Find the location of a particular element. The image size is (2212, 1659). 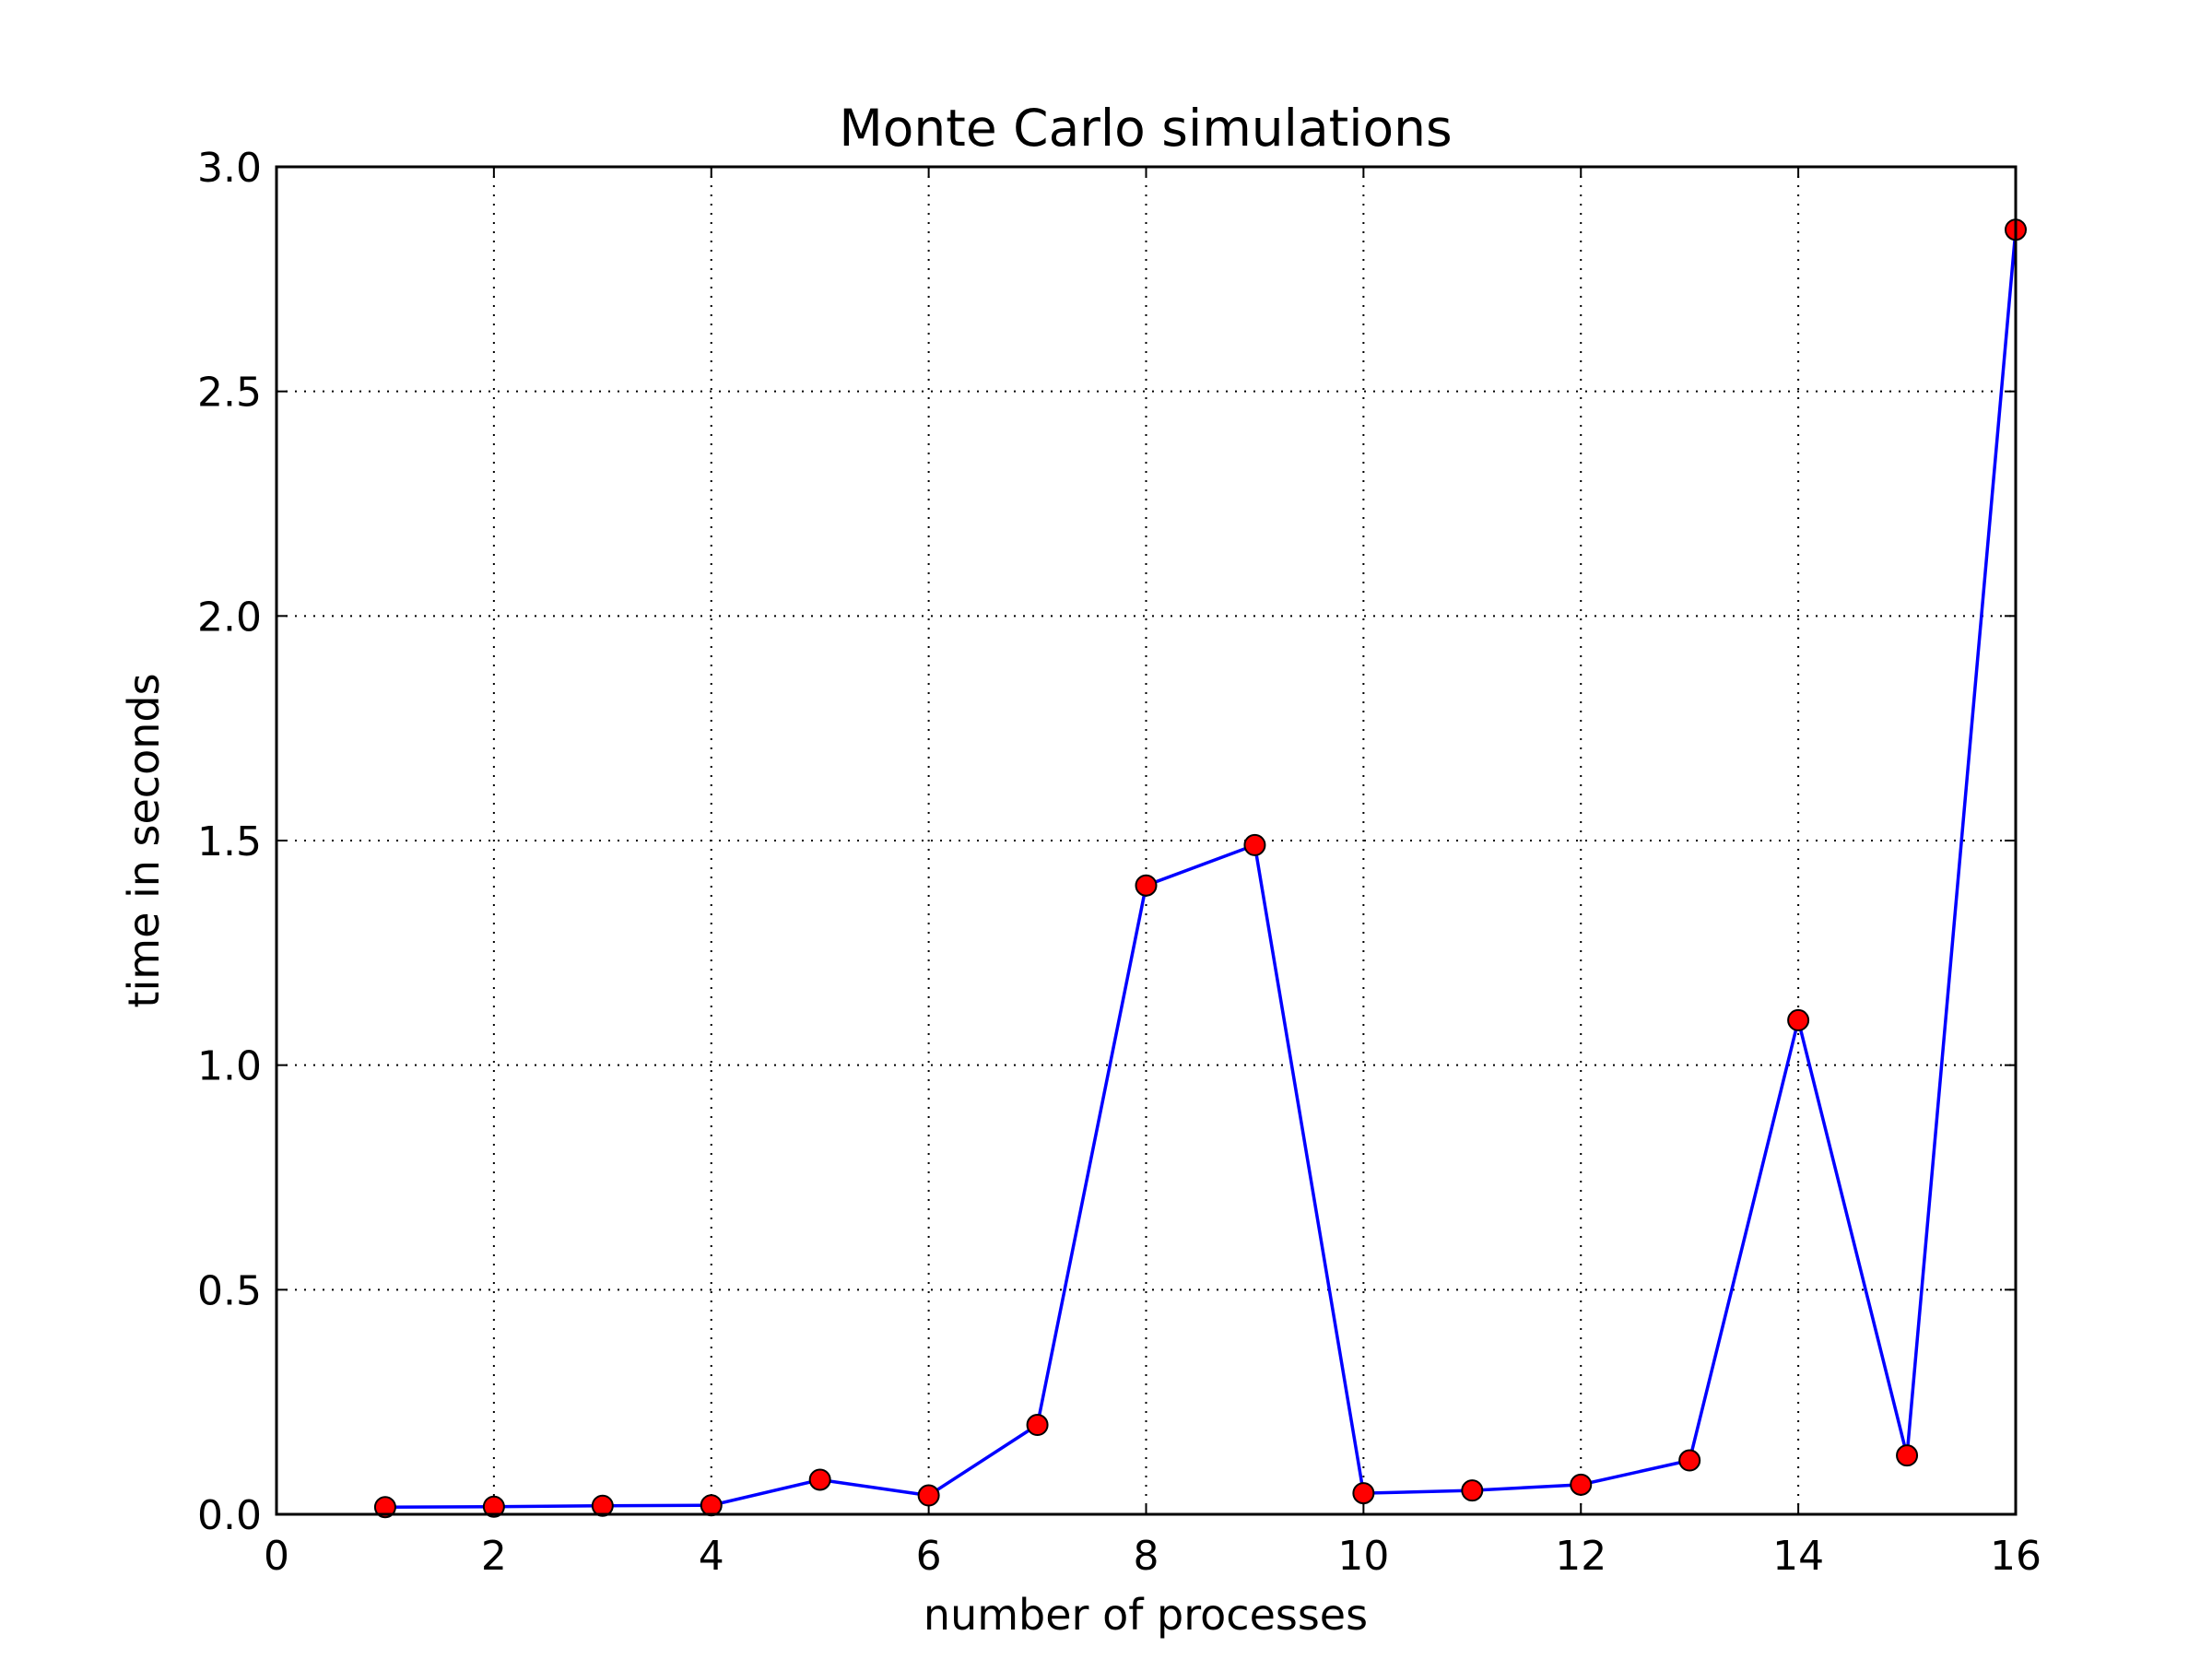

y-tick-label: 2.0 is located at coordinates (229, 617).